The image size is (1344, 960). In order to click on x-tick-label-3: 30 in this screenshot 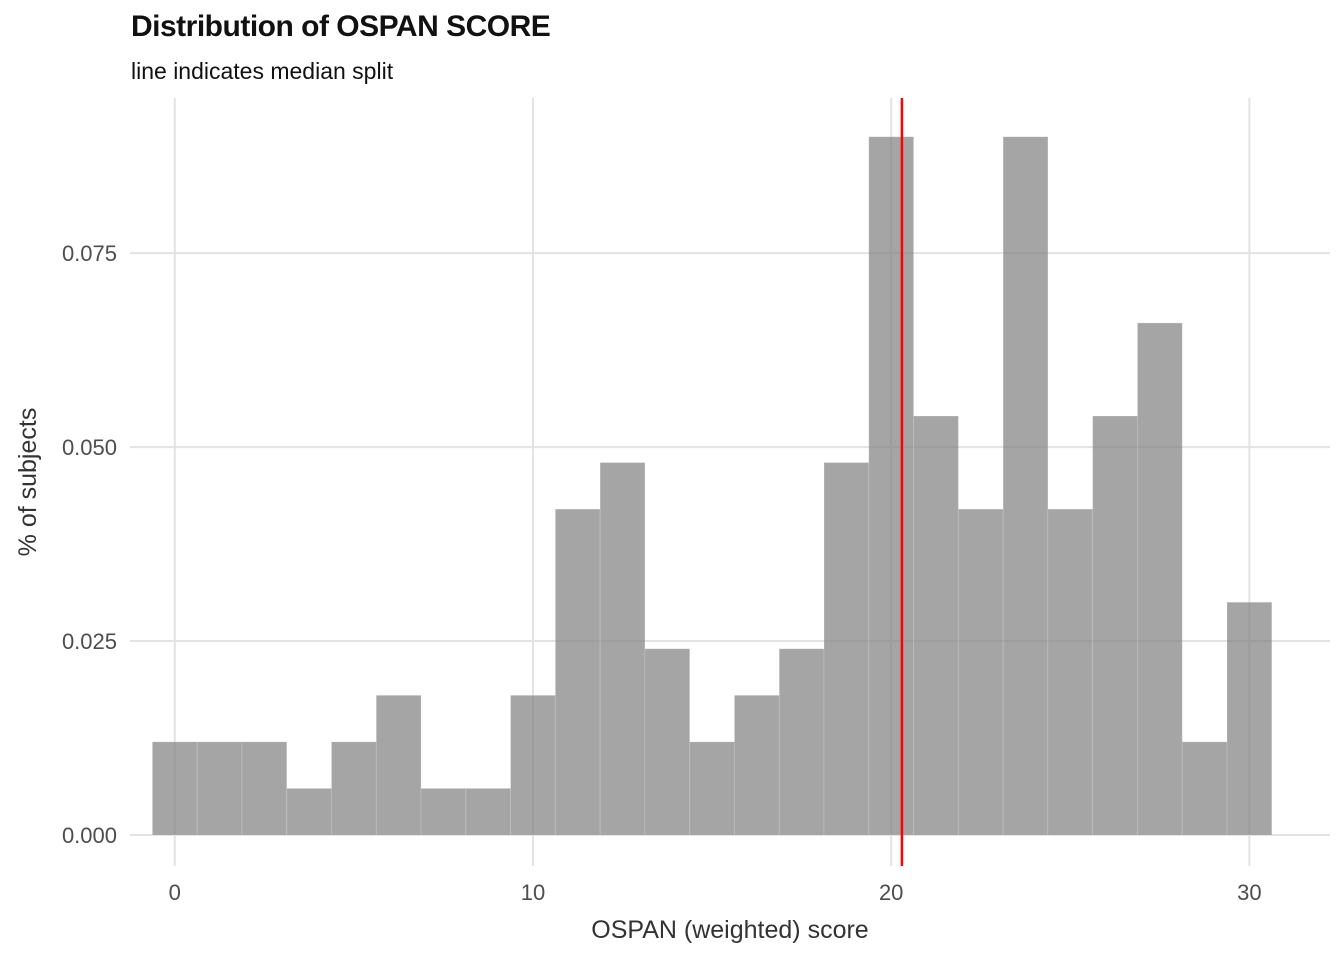, I will do `click(1249, 892)`.